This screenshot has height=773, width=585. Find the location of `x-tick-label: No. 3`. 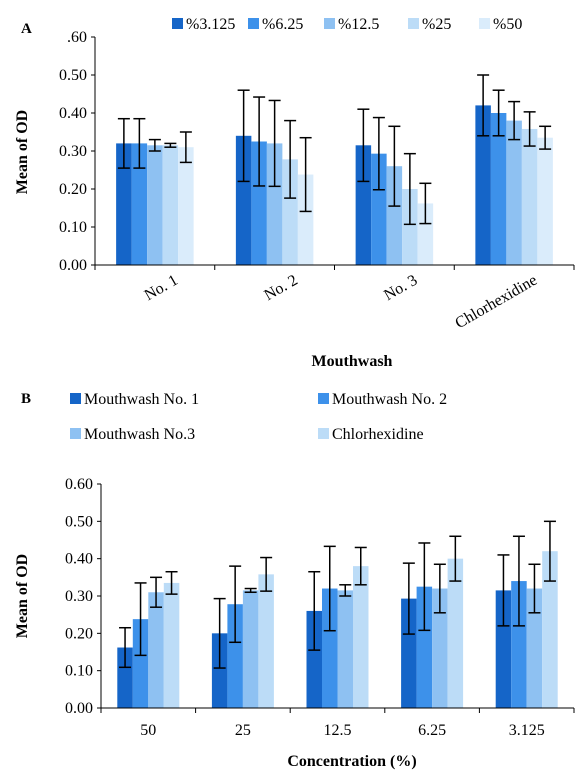

x-tick-label: No. 3 is located at coordinates (400, 288).